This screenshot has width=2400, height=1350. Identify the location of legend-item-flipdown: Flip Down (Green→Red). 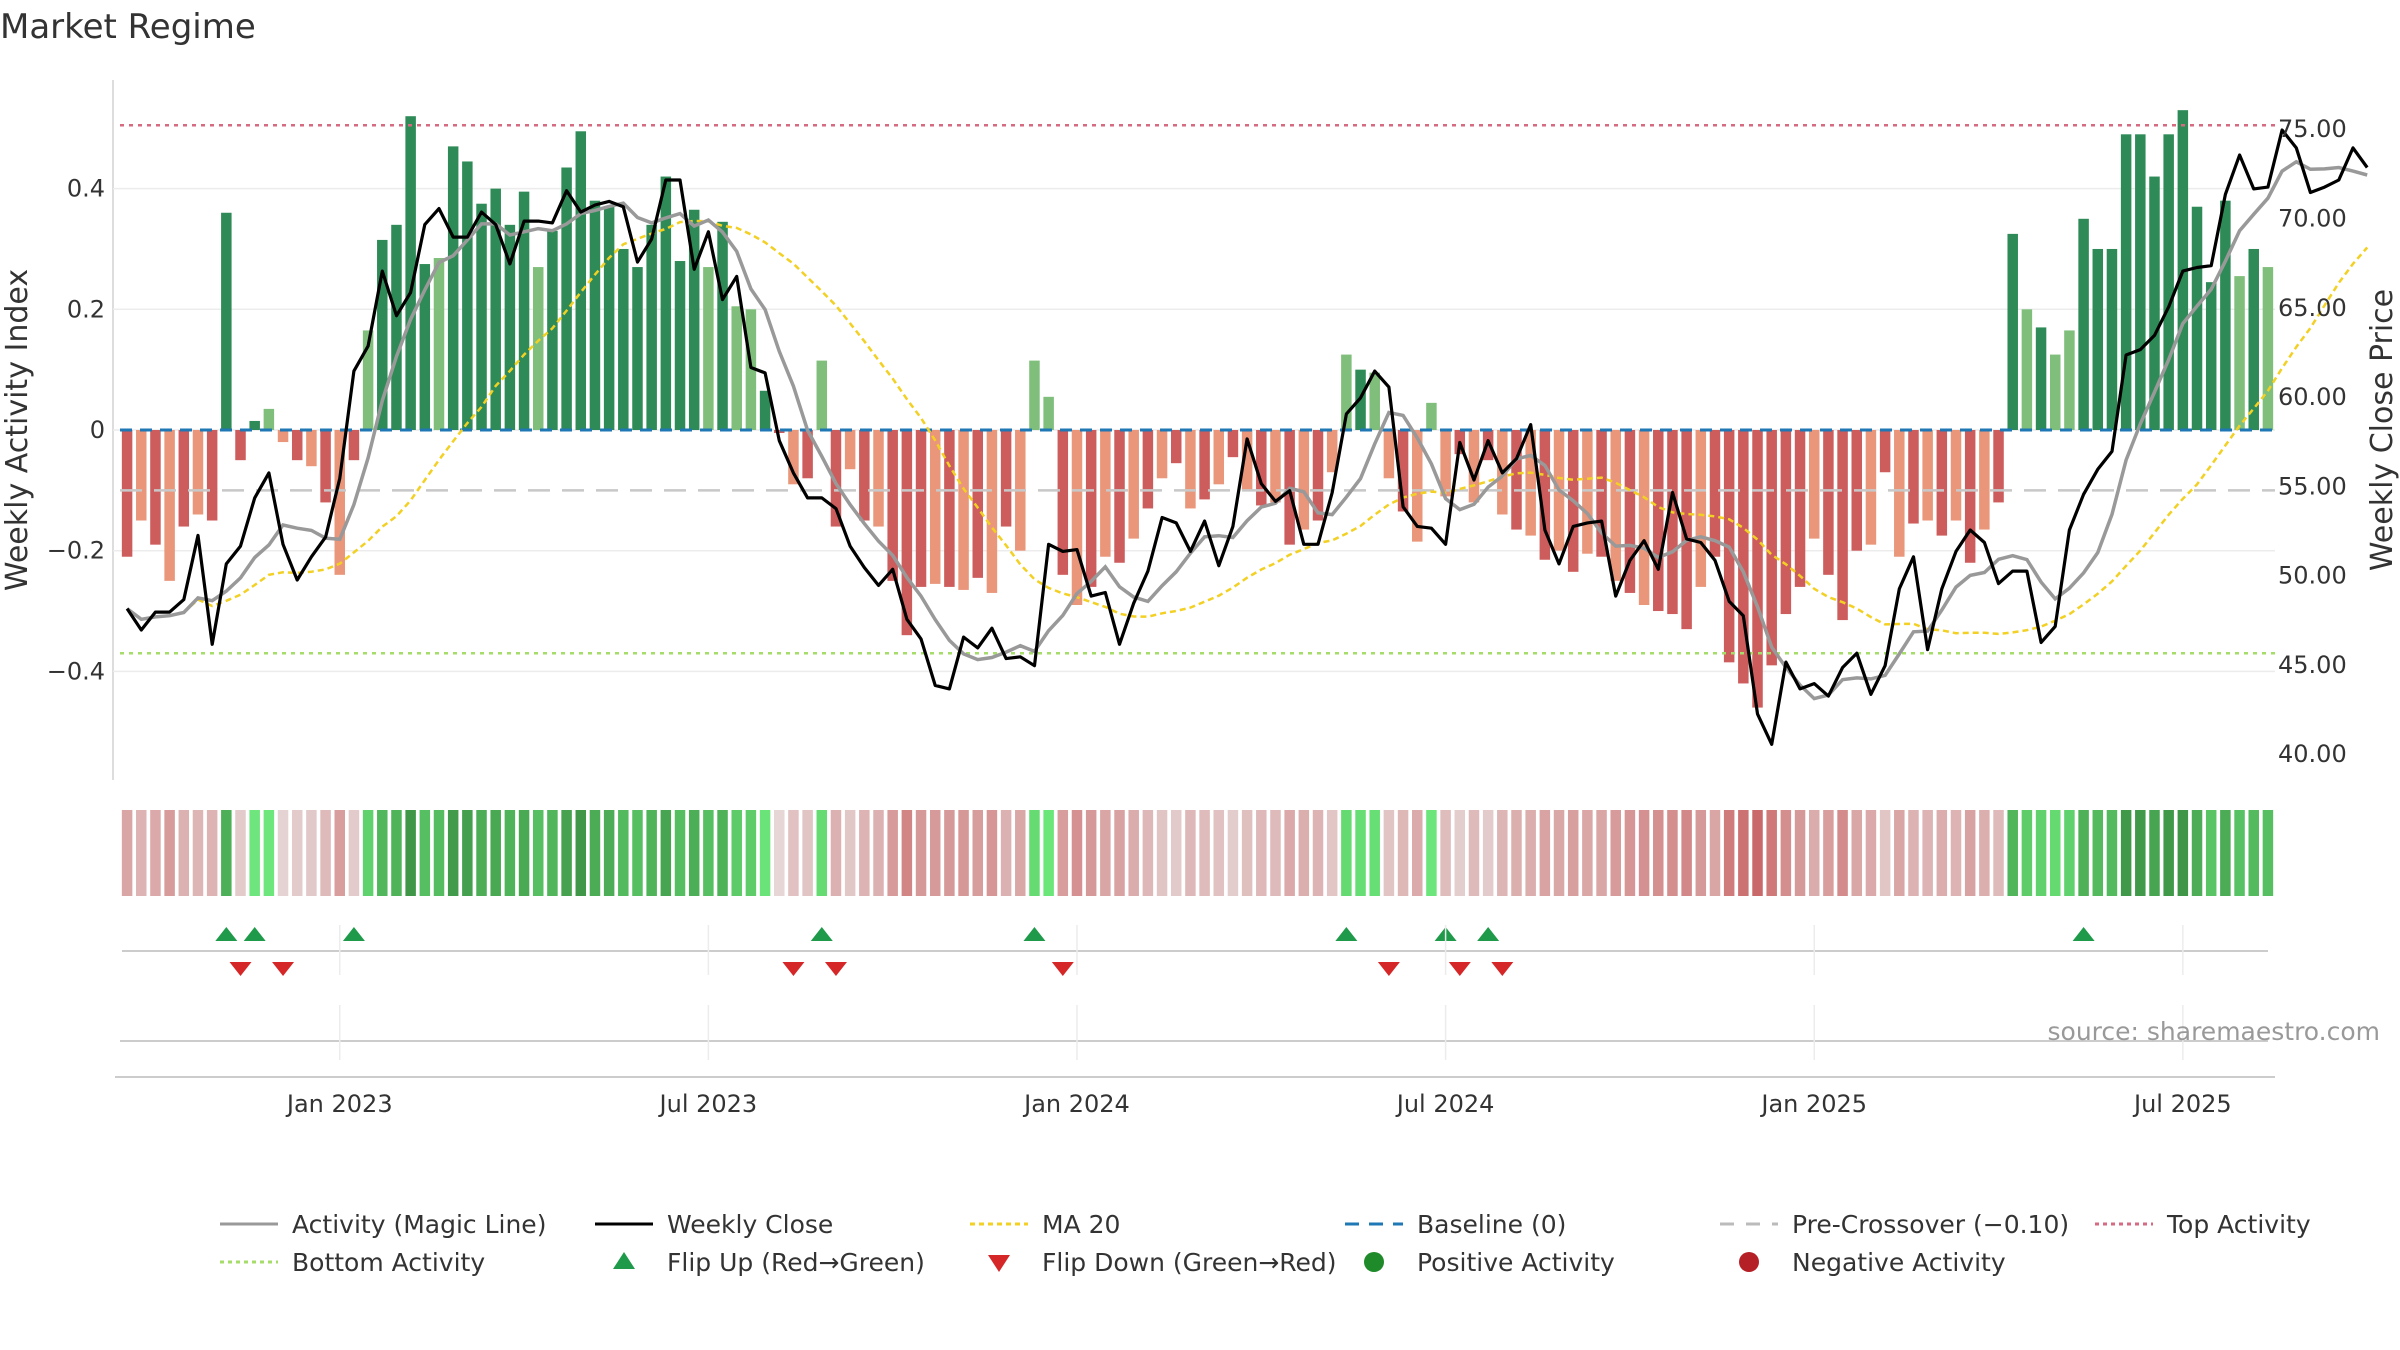
(1162, 1262).